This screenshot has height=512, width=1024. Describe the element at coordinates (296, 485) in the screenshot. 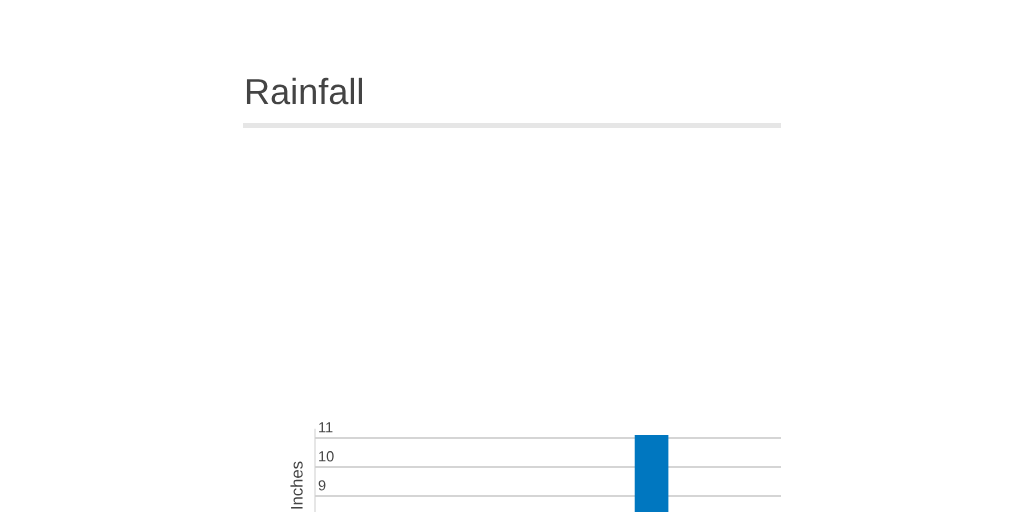

I see `y-axis-title: Inches` at that location.